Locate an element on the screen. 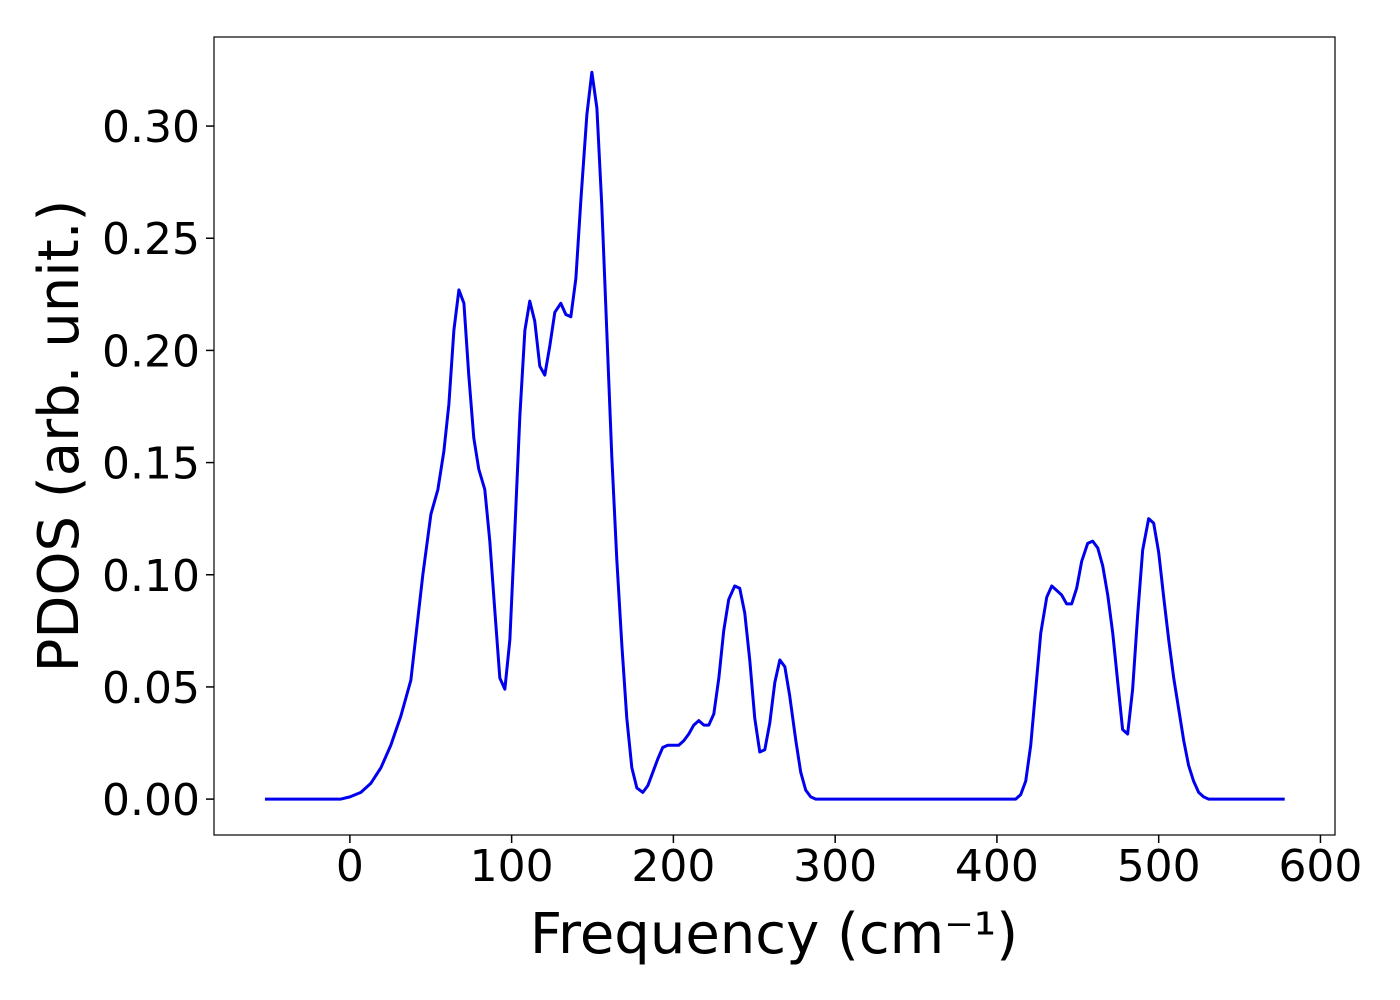 The image size is (1400, 1000). y-tick-label: 0.05 is located at coordinates (151, 688).